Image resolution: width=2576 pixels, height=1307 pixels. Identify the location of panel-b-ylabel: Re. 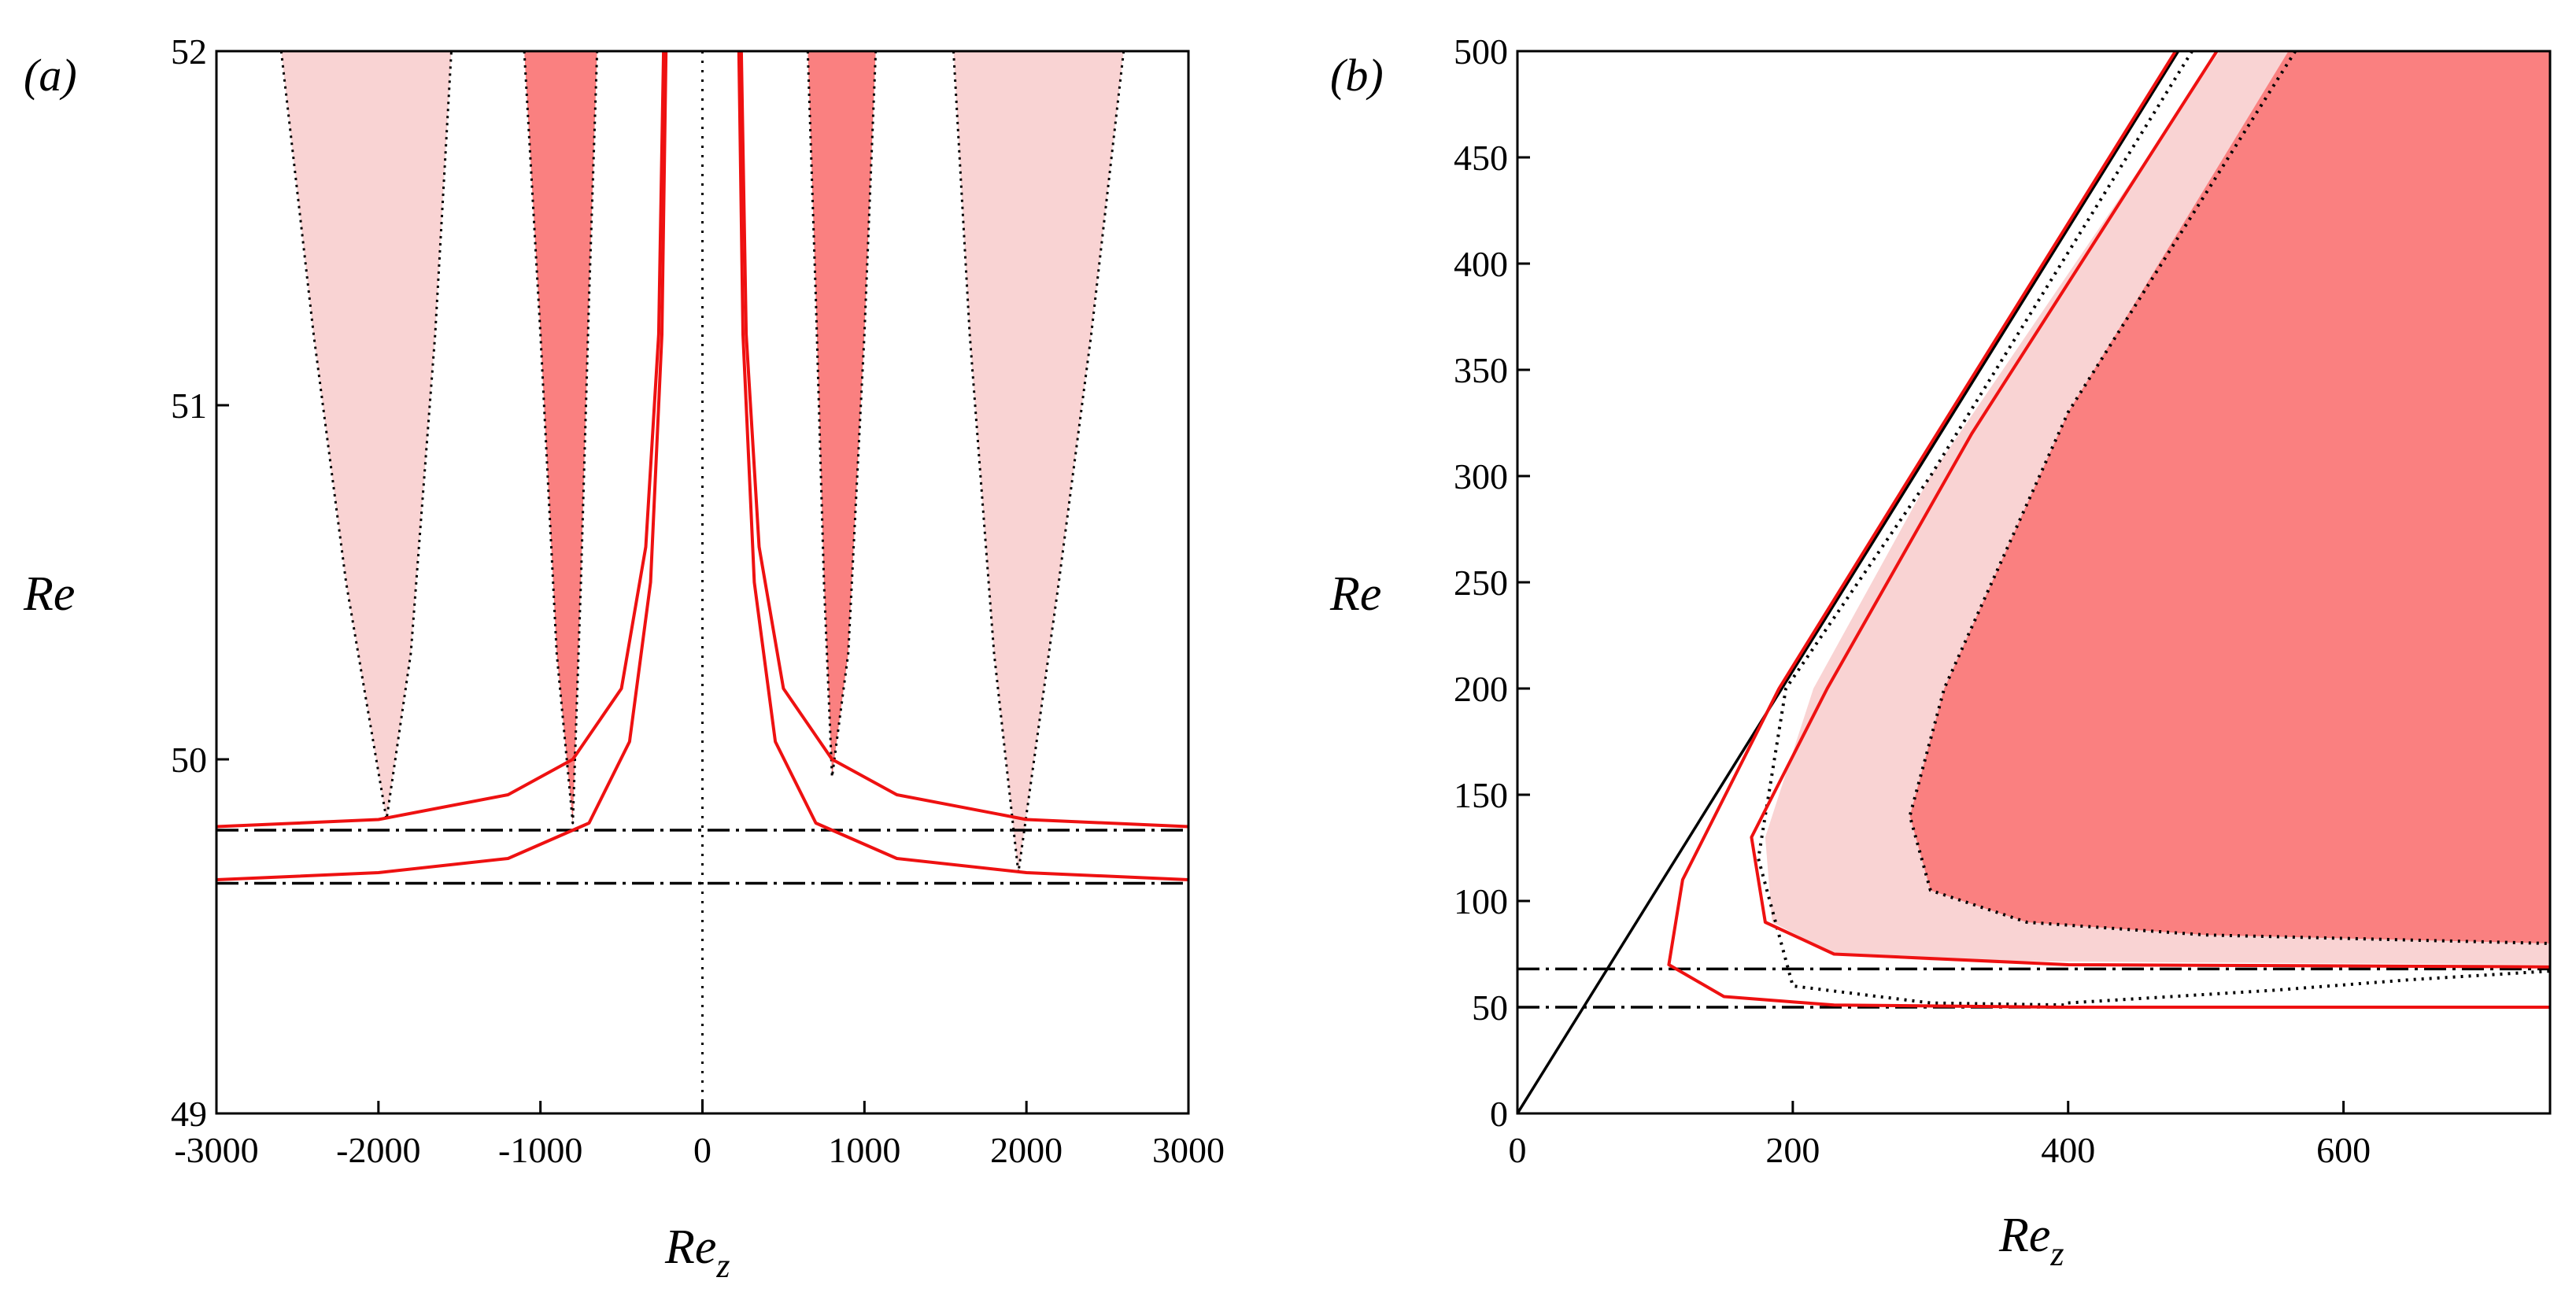
(1355, 594).